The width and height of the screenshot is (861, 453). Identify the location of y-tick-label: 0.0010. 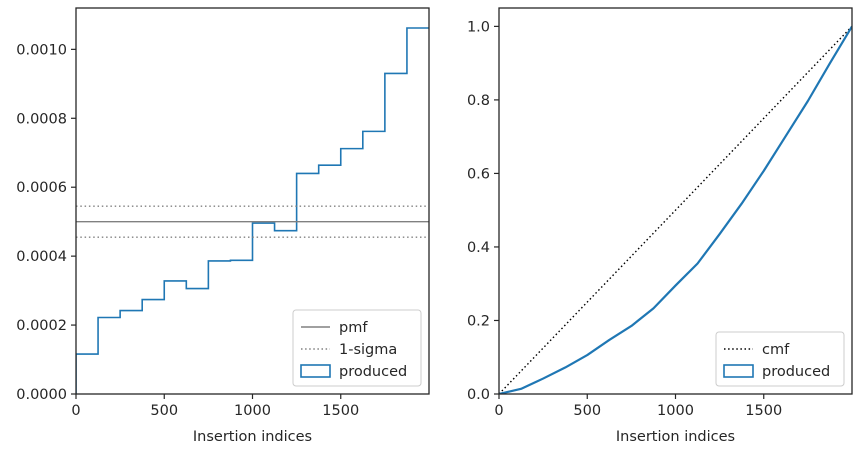
(41, 50).